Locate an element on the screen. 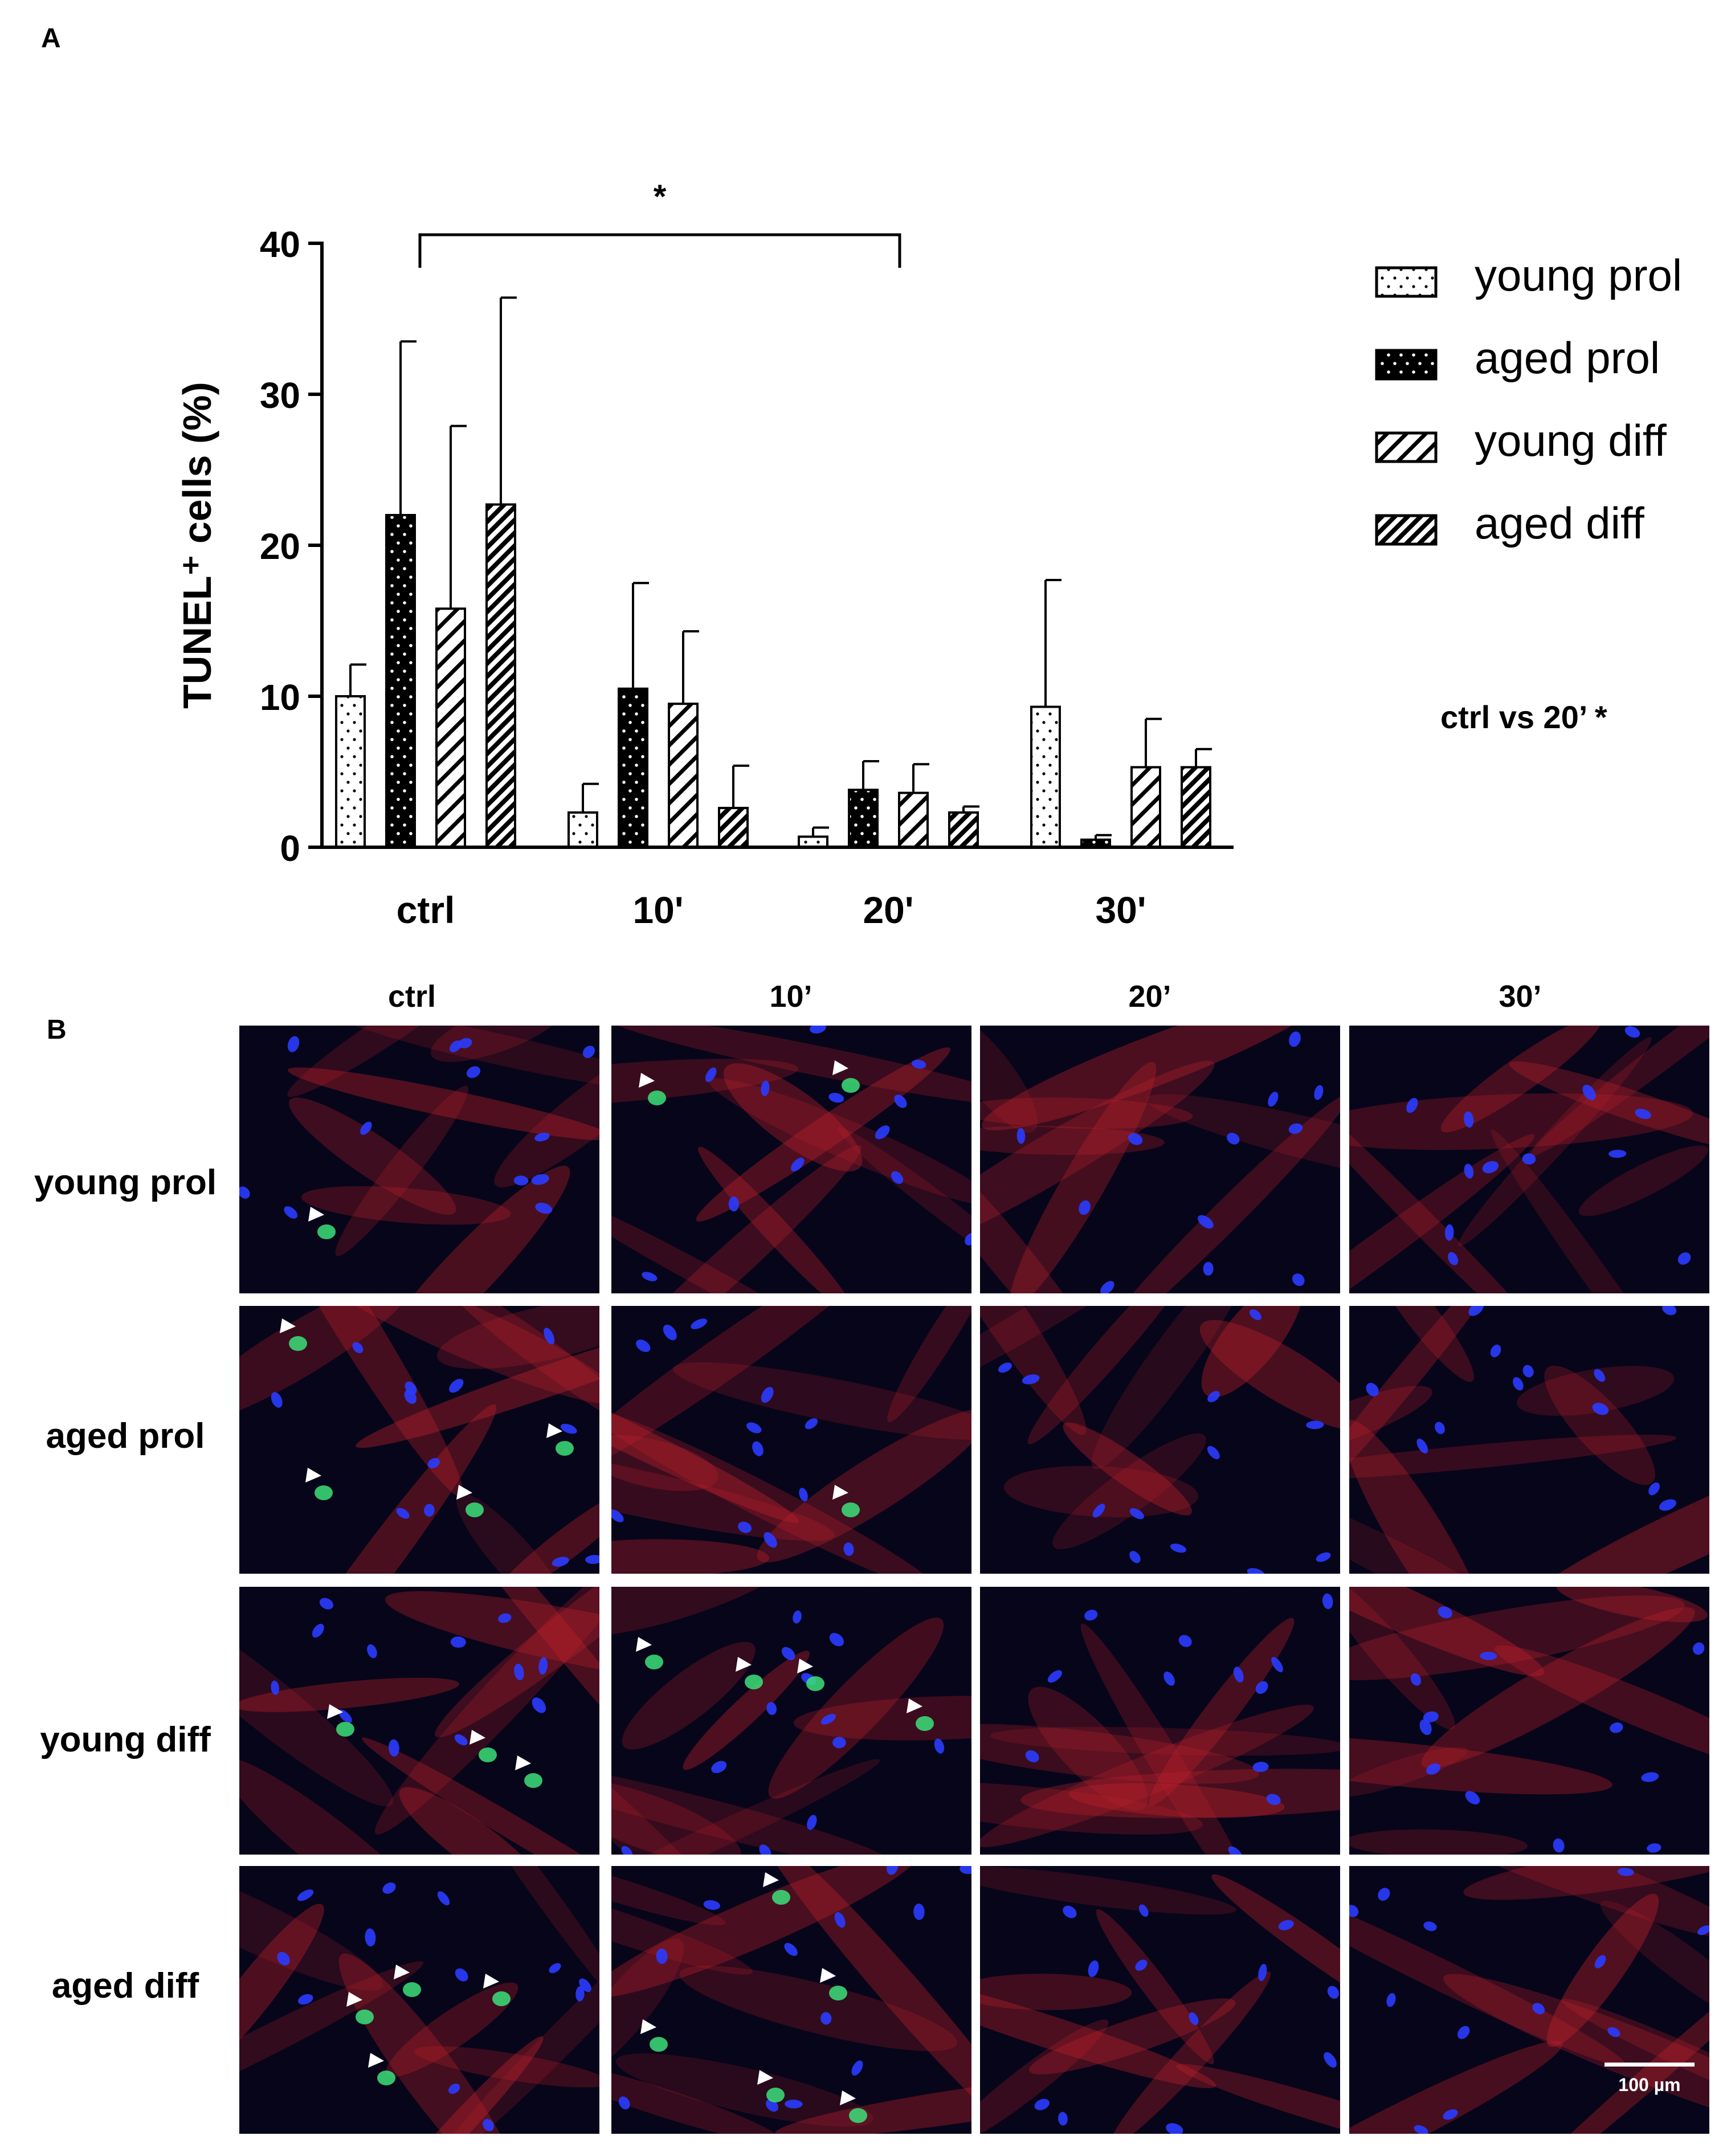  y-tick-label-10: 10 is located at coordinates (280, 697).